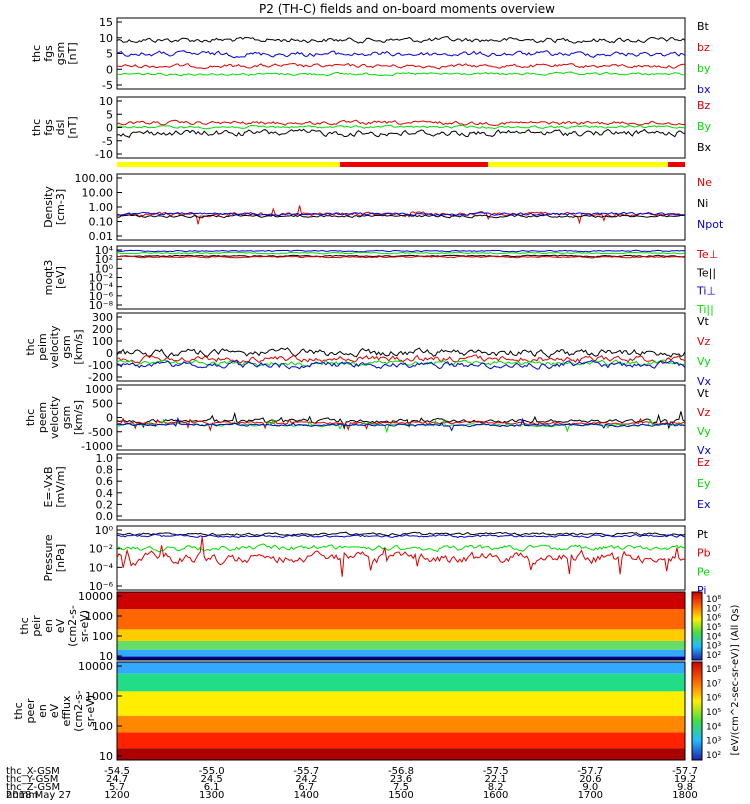 The image size is (750, 804). I want to click on y-axis-label: moqt3, so click(48, 278).